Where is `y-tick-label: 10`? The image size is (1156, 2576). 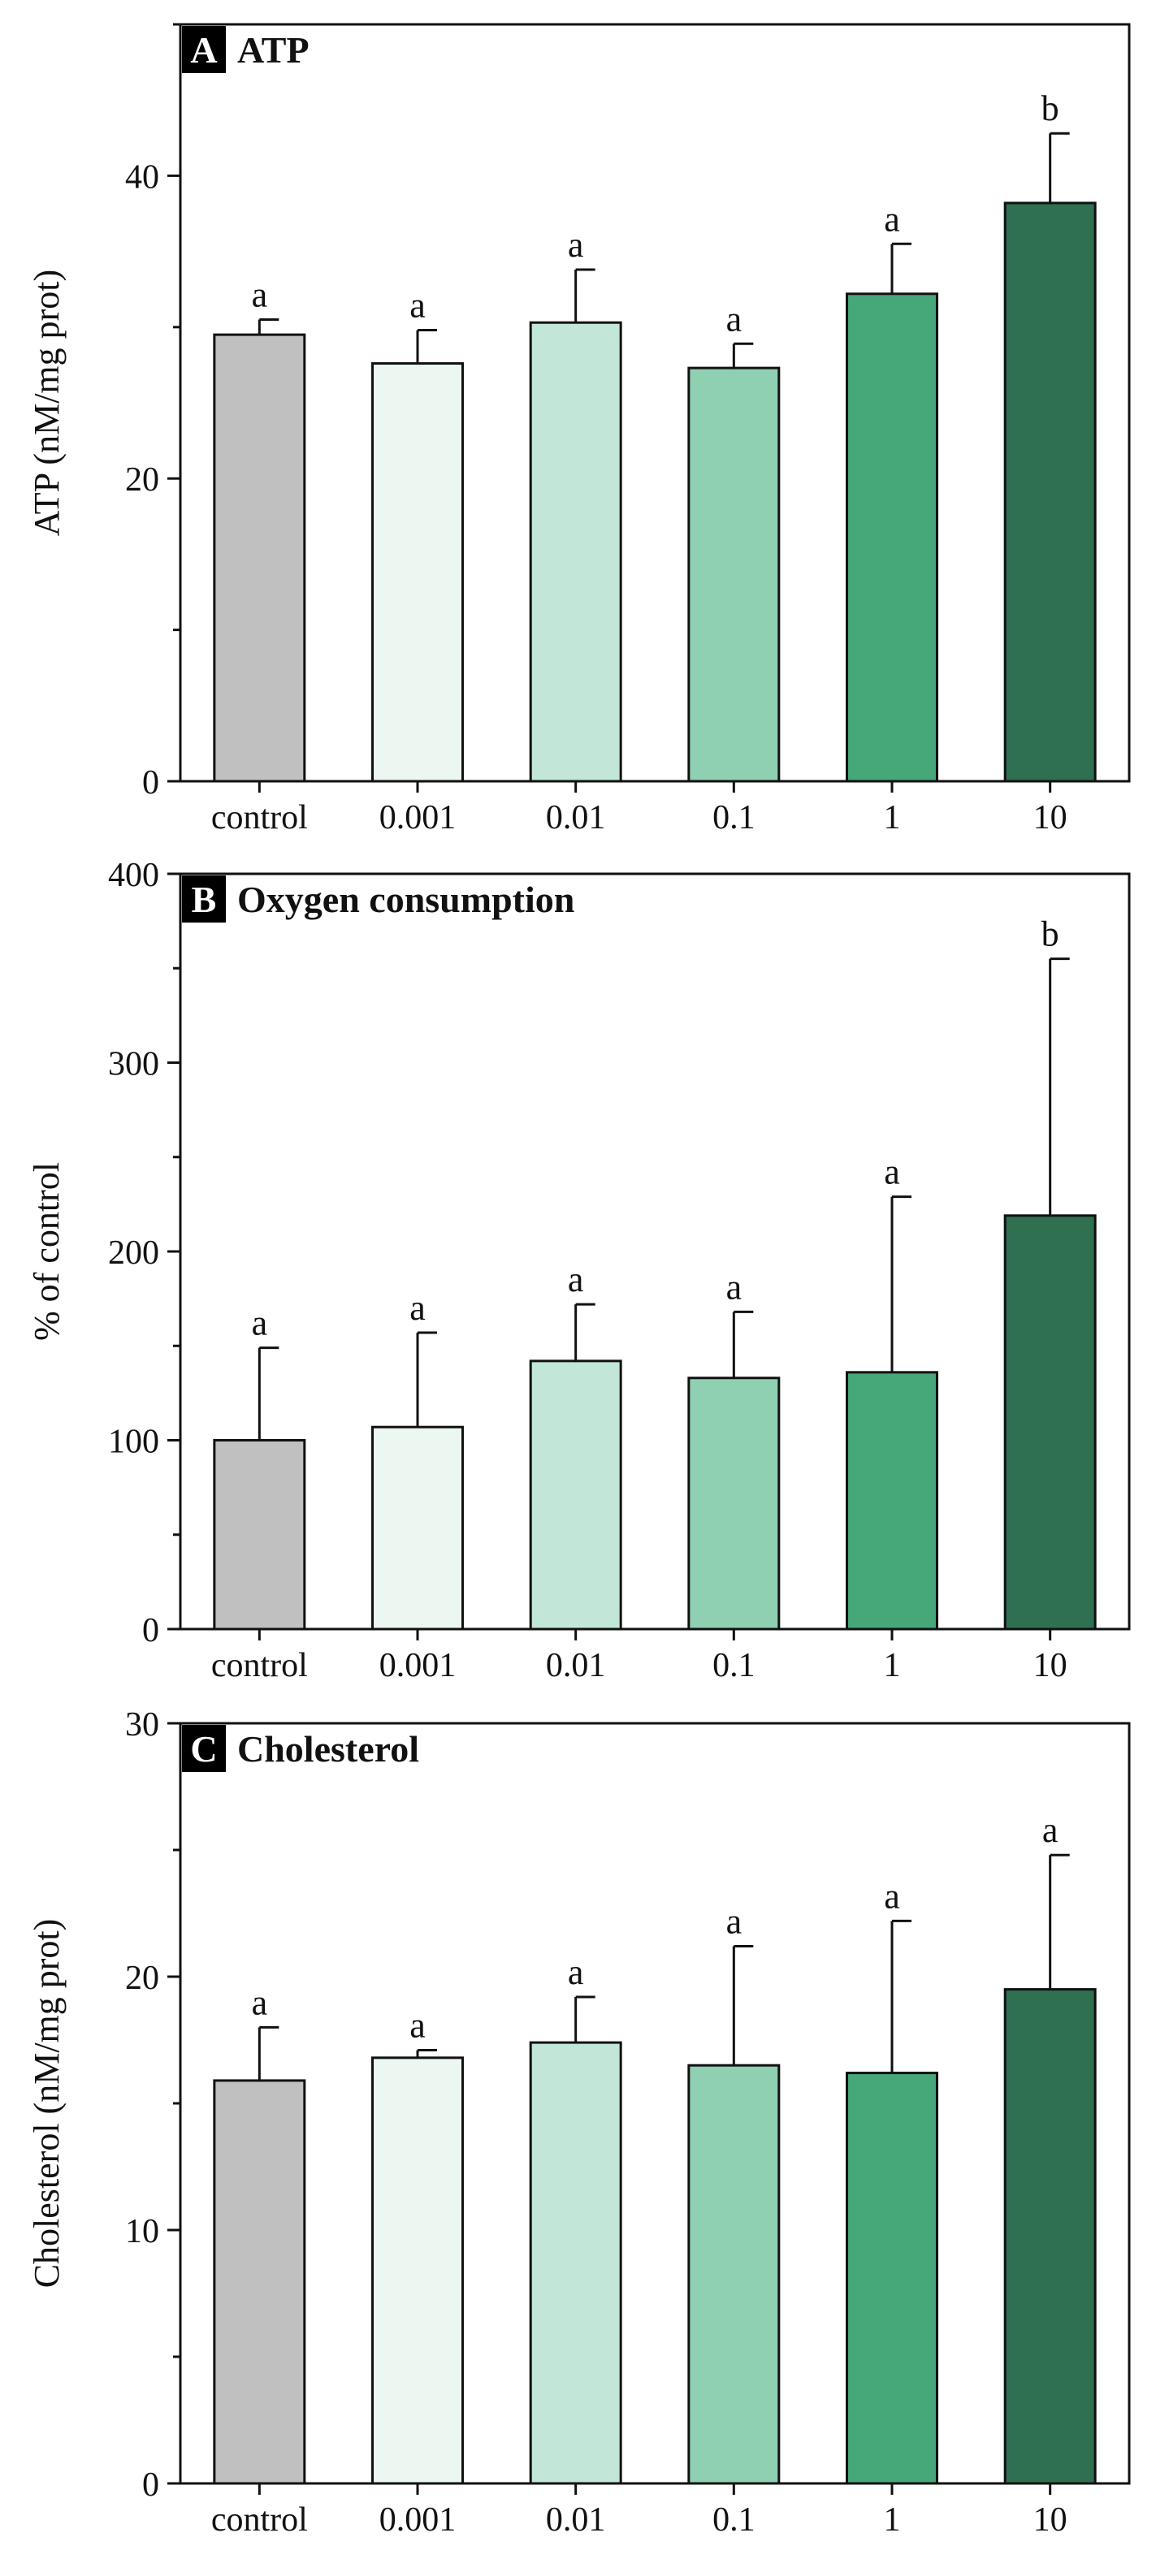
y-tick-label: 10 is located at coordinates (142, 2232).